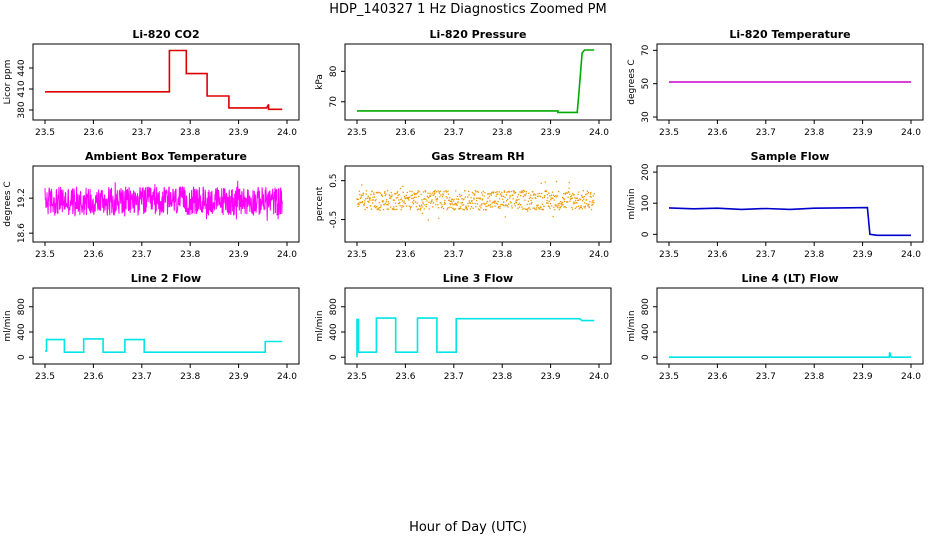 The image size is (936, 540). I want to click on panel-title: Li-820 Temperature, so click(789, 34).